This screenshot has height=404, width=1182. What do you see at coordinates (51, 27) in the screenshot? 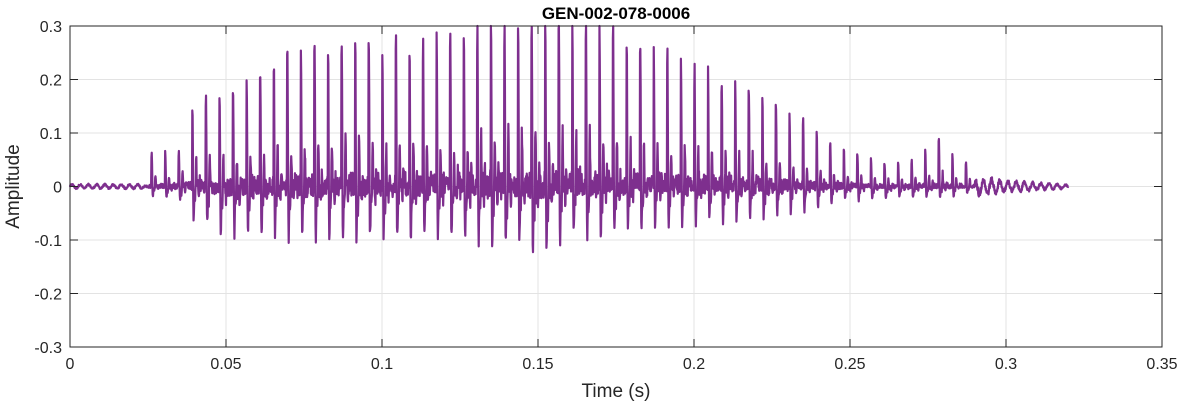
I see `y-tick-label: 0.3` at bounding box center [51, 27].